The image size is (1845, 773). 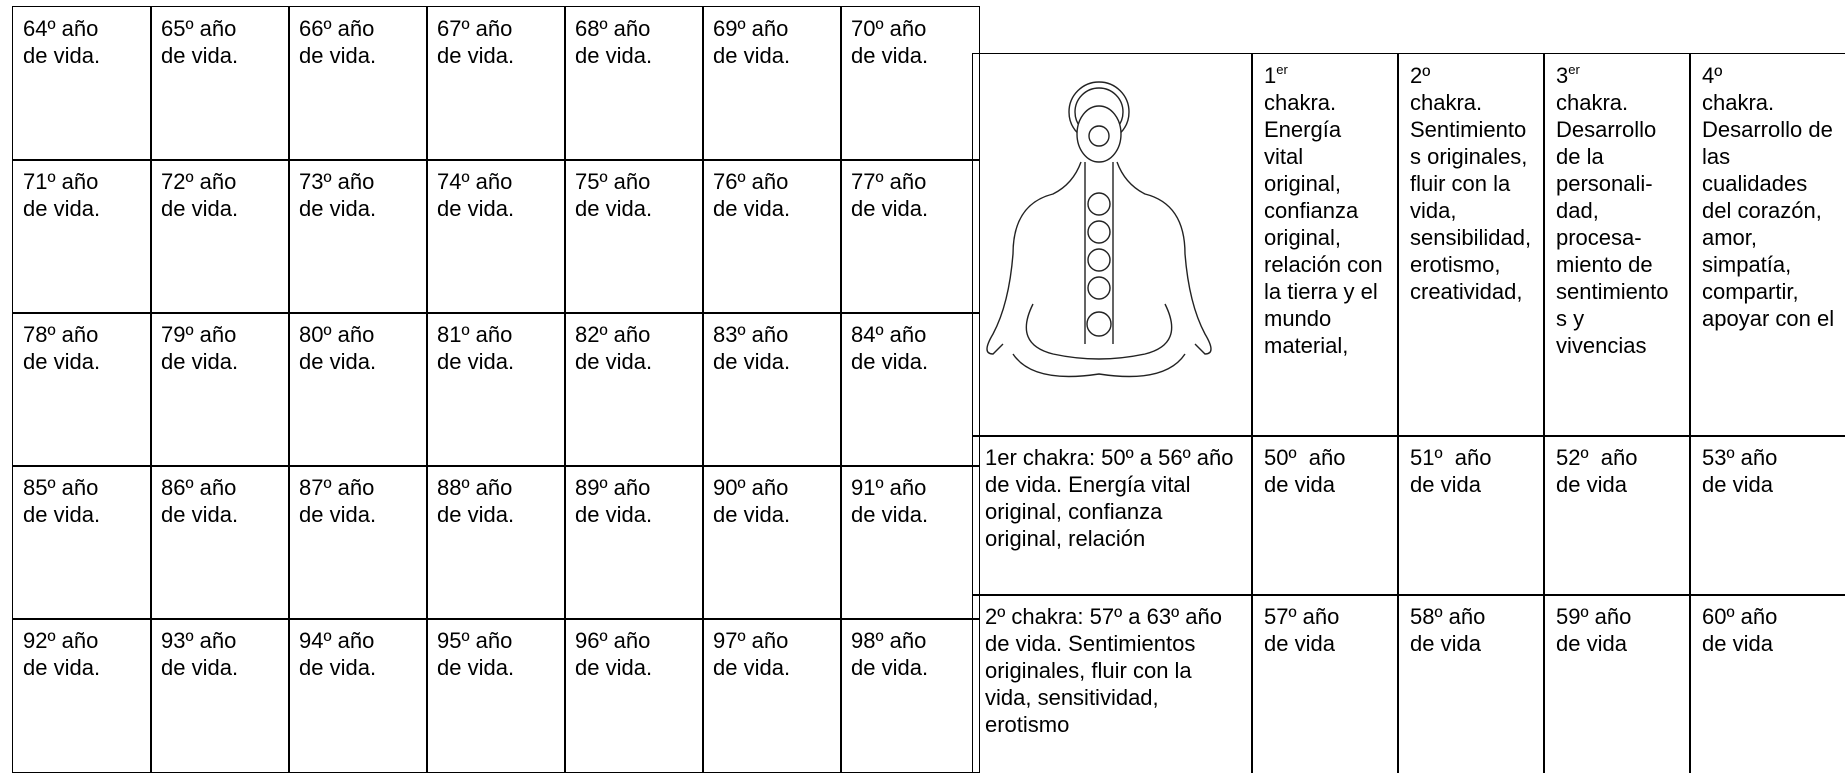 I want to click on table-cell: 59º año de vida, so click(x=1617, y=683).